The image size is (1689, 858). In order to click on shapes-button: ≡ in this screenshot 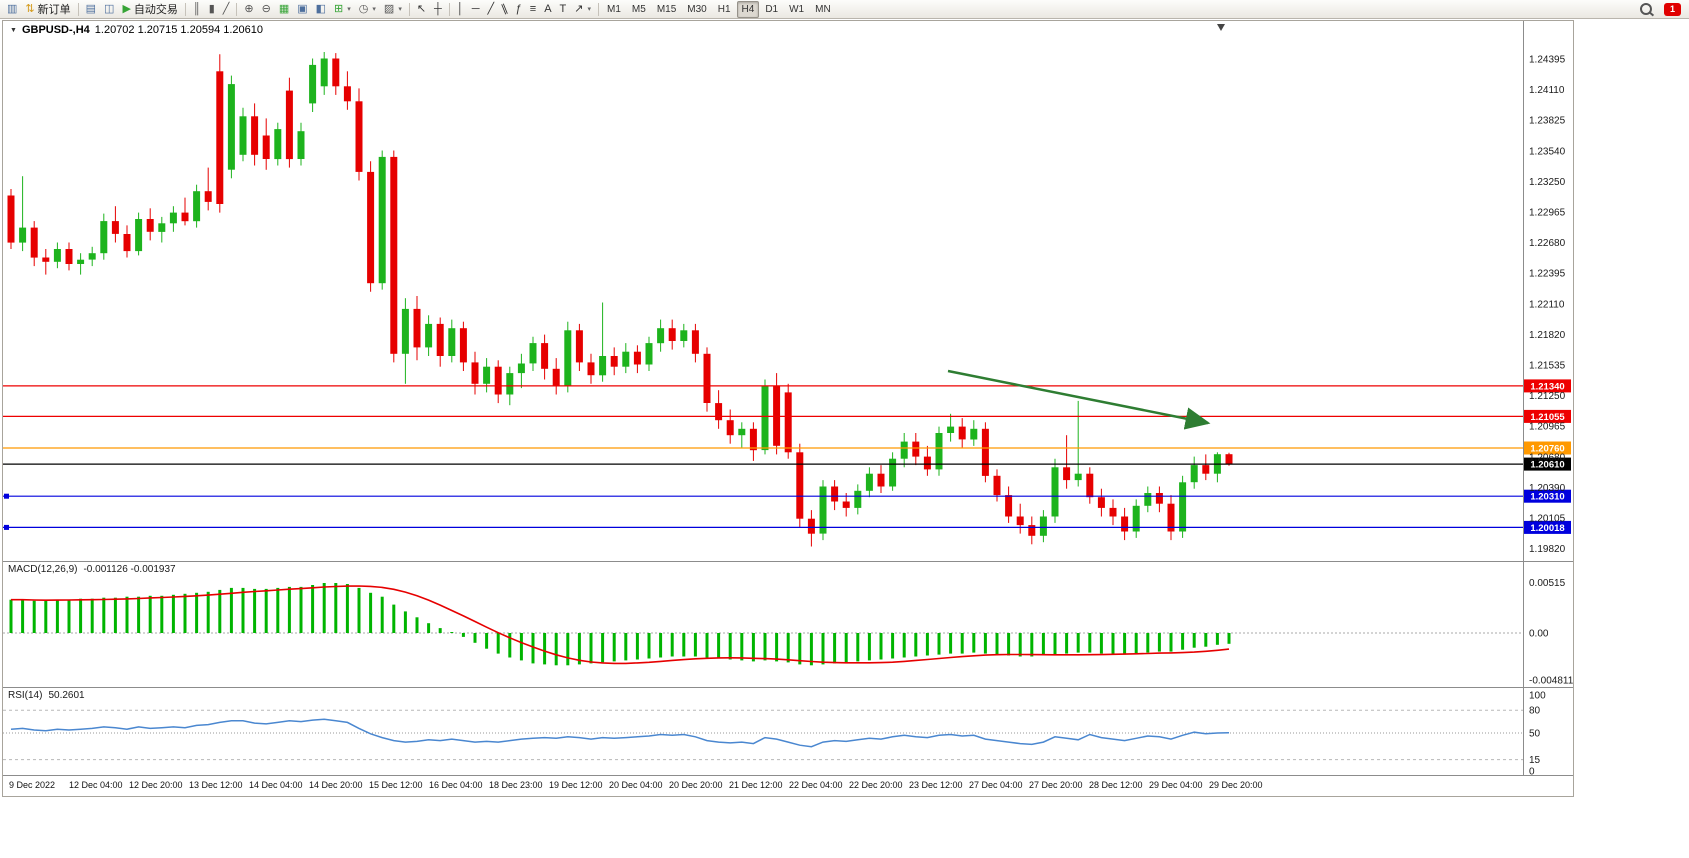, I will do `click(533, 9)`.